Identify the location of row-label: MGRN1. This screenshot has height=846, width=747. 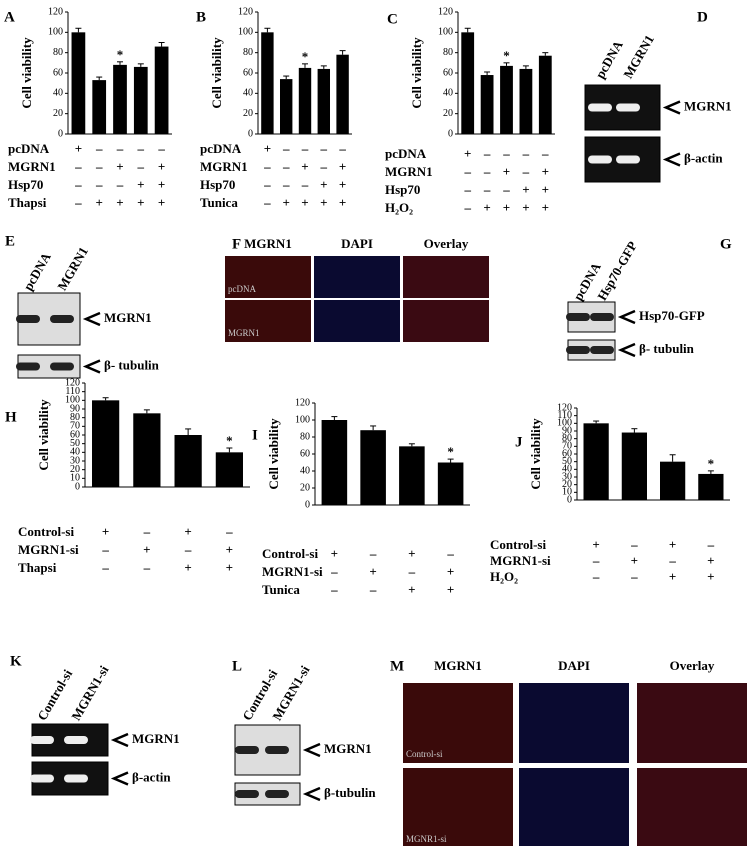
(244, 333).